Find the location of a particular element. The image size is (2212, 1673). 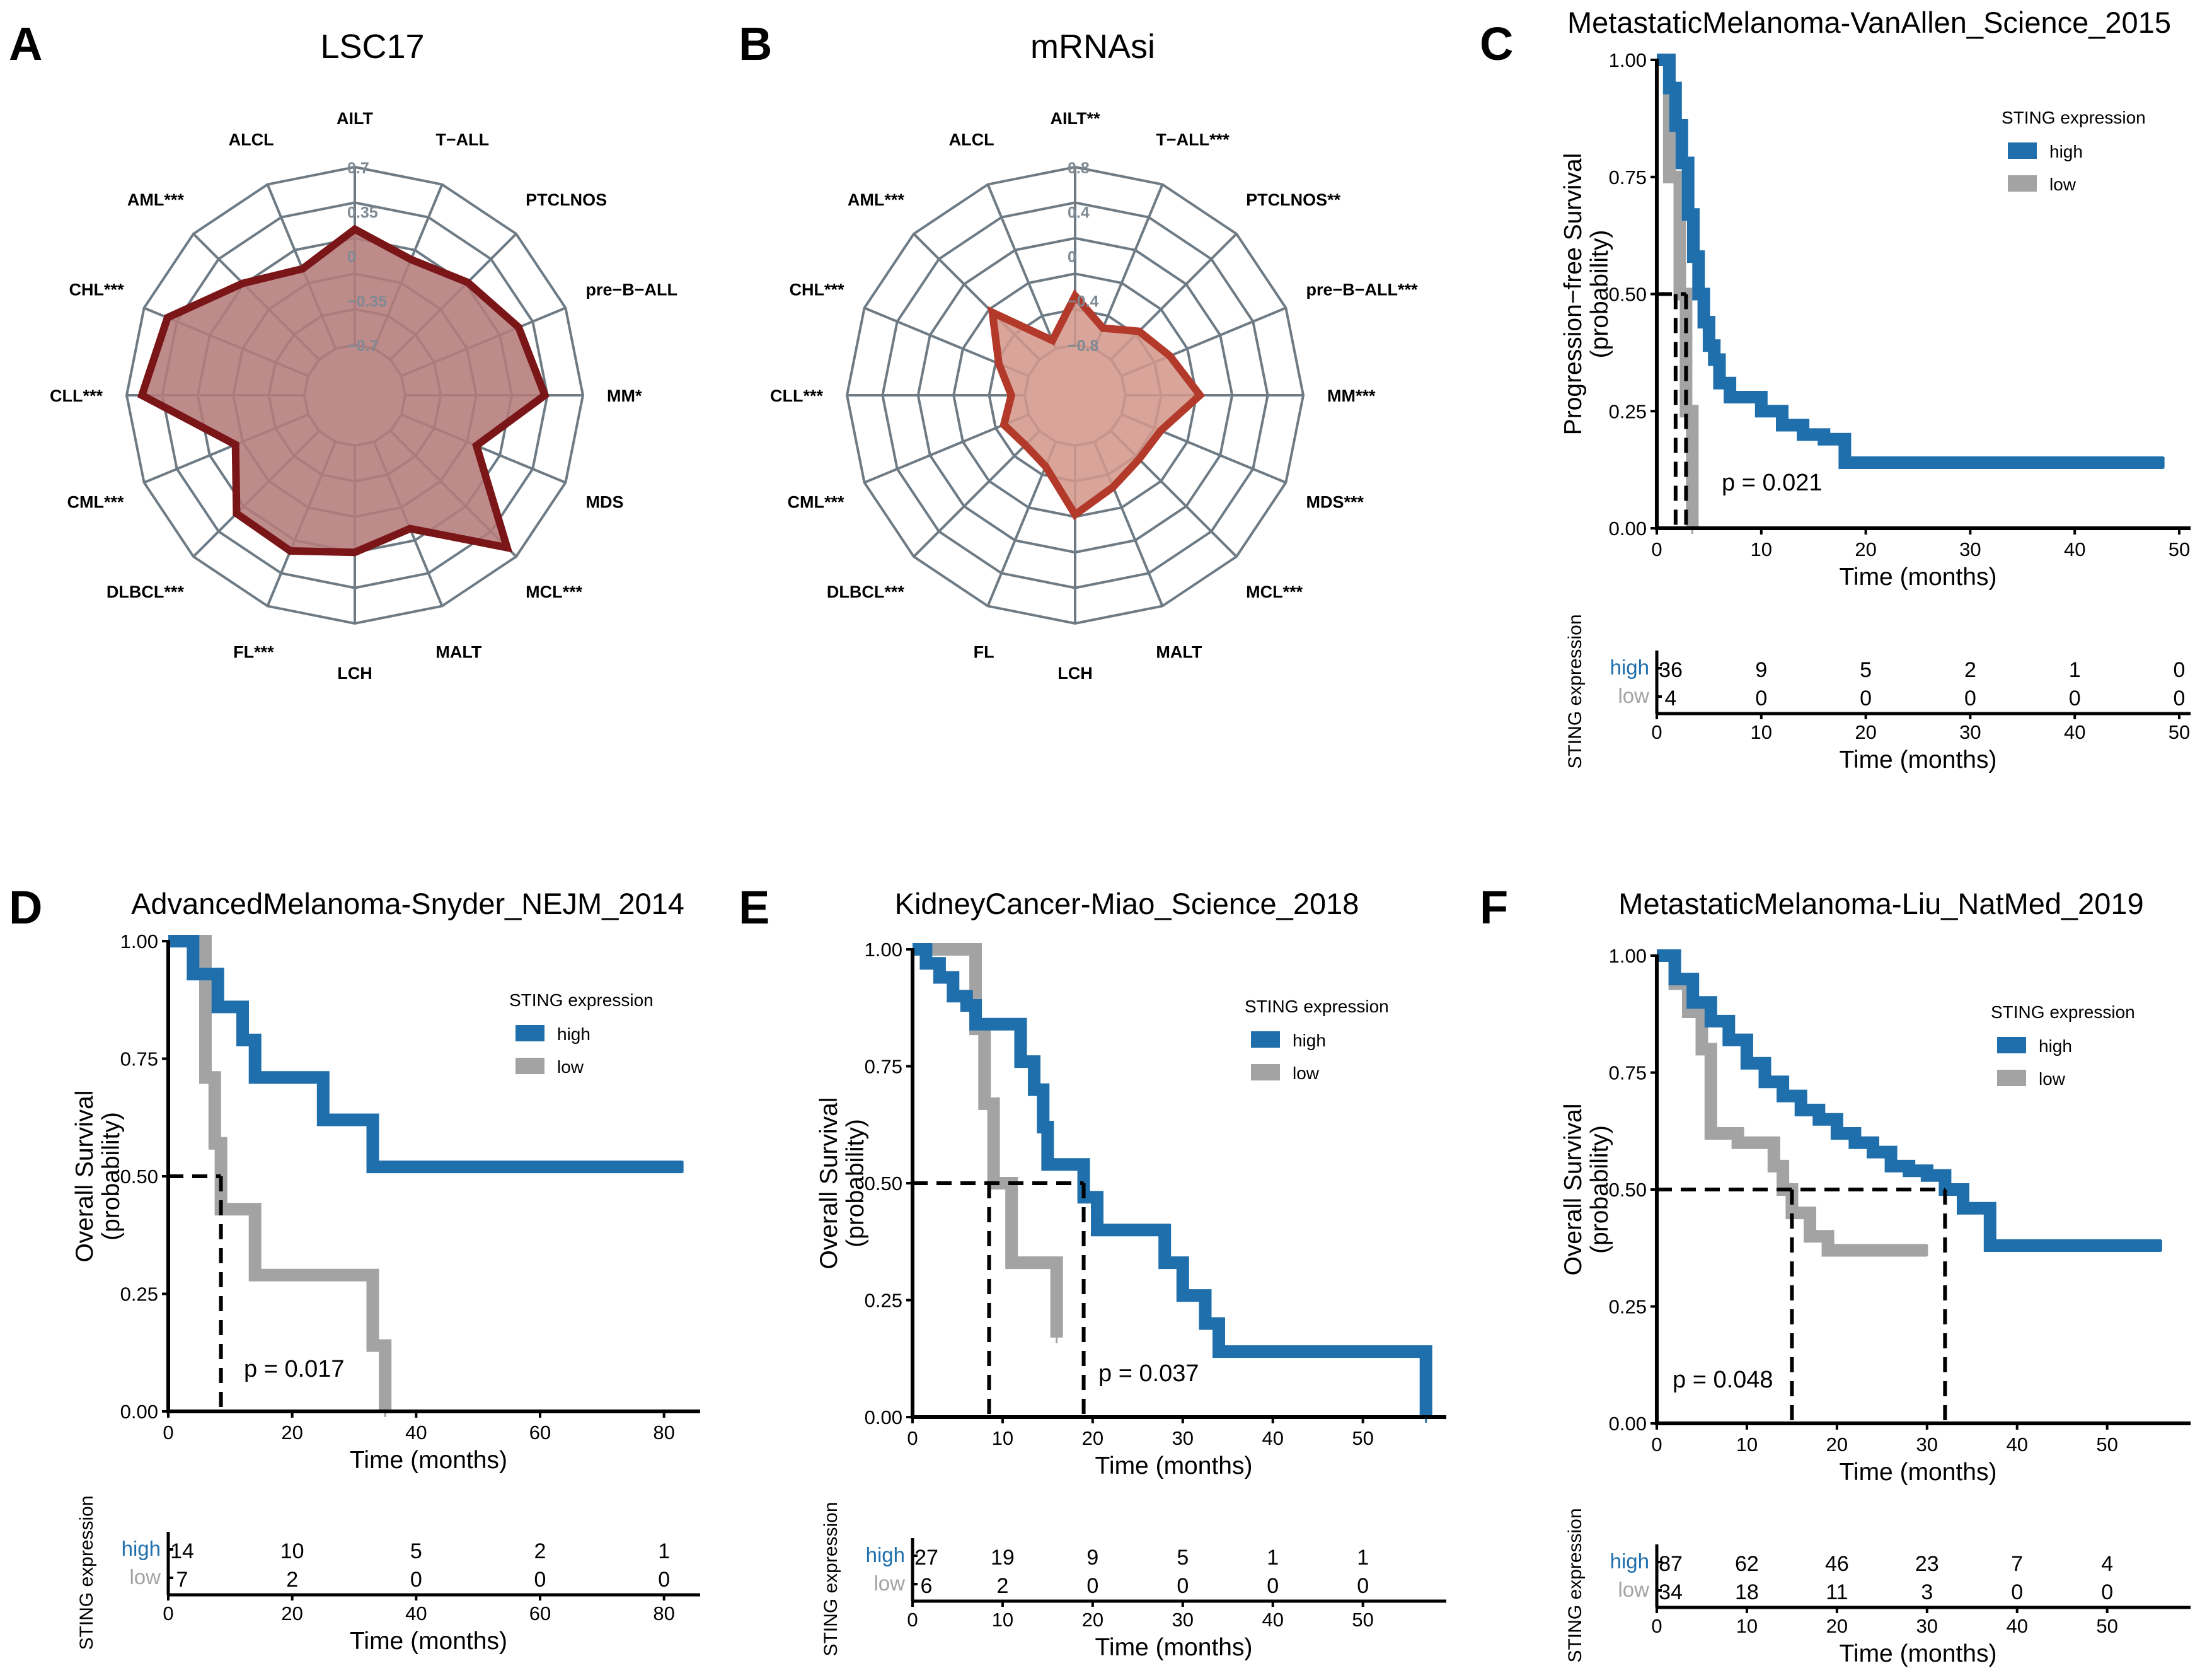

p-value-label: p = 0.021 is located at coordinates (1772, 483).